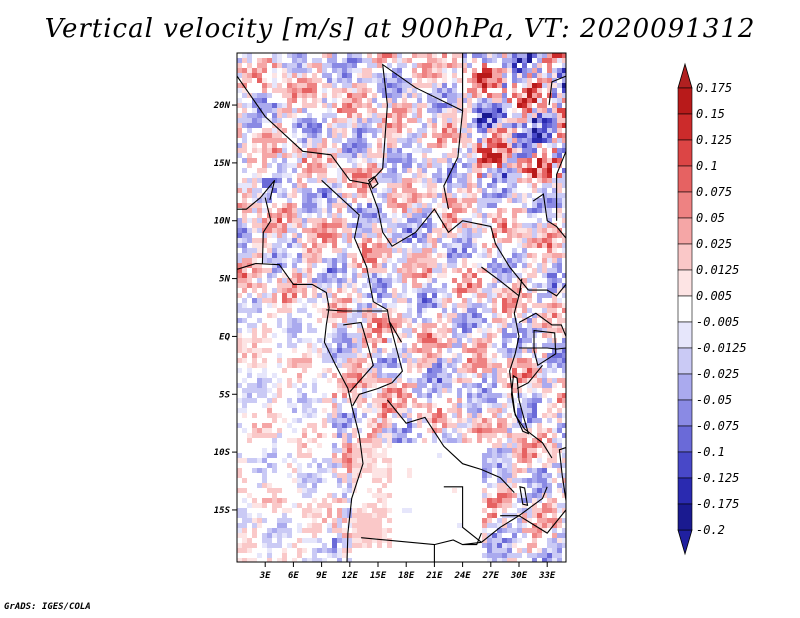 The image size is (800, 618). What do you see at coordinates (225, 308) in the screenshot?
I see `latitude-axis: 20N 15N 10N 5N EQ 5S 10S 15S` at bounding box center [225, 308].